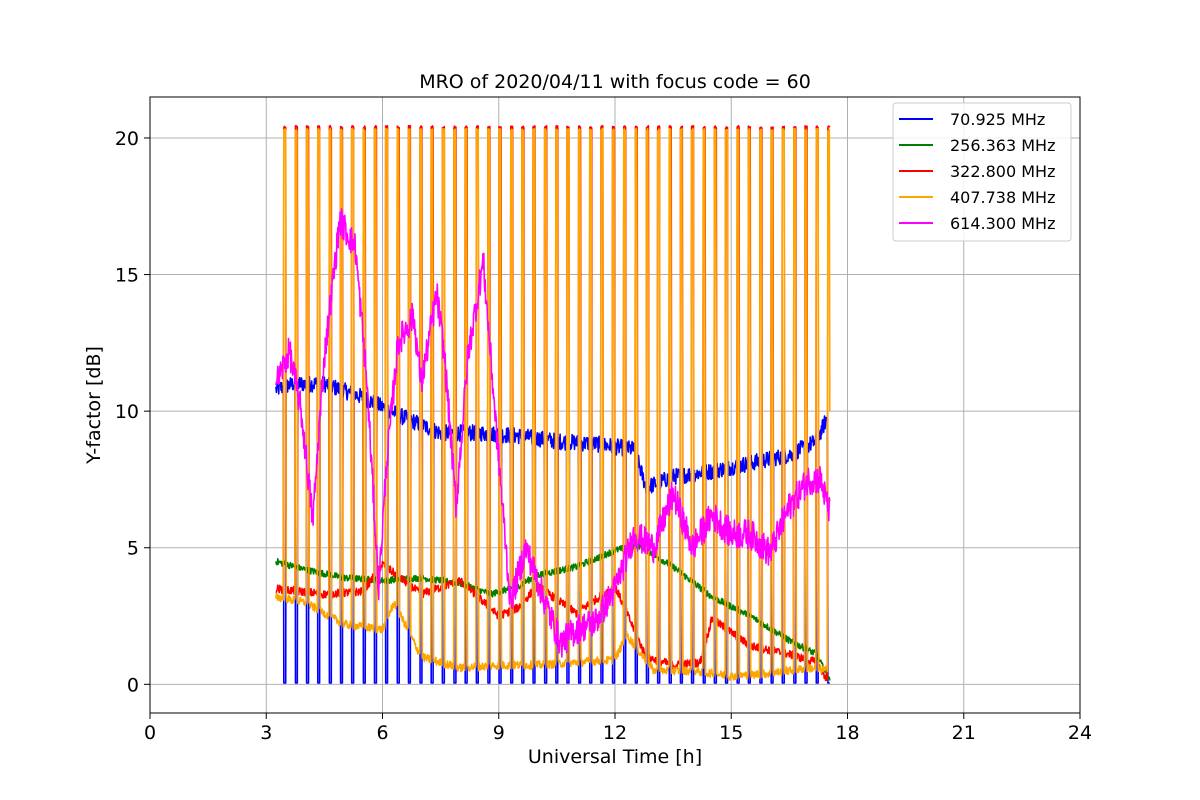  I want to click on x-tick-label: 18, so click(847, 733).